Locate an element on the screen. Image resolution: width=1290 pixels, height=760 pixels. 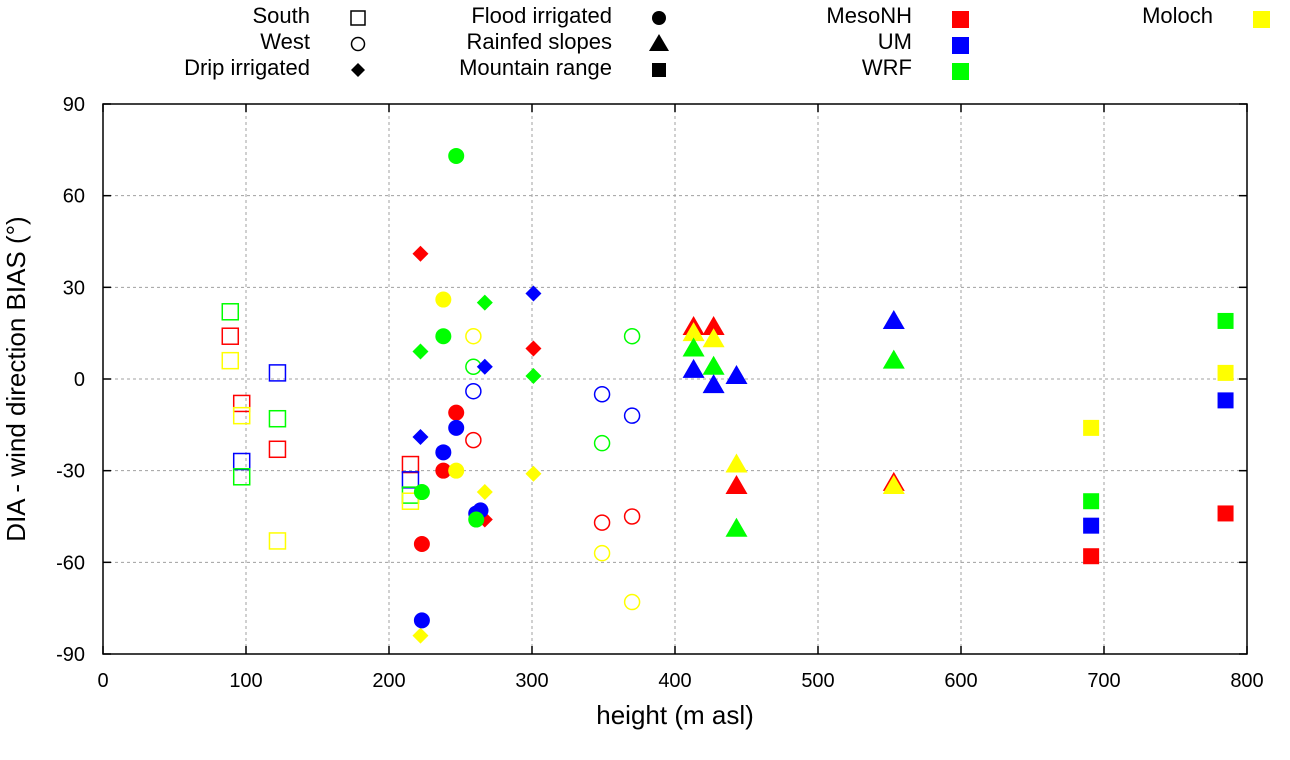
x-tick-label: 800 is located at coordinates (1246, 681).